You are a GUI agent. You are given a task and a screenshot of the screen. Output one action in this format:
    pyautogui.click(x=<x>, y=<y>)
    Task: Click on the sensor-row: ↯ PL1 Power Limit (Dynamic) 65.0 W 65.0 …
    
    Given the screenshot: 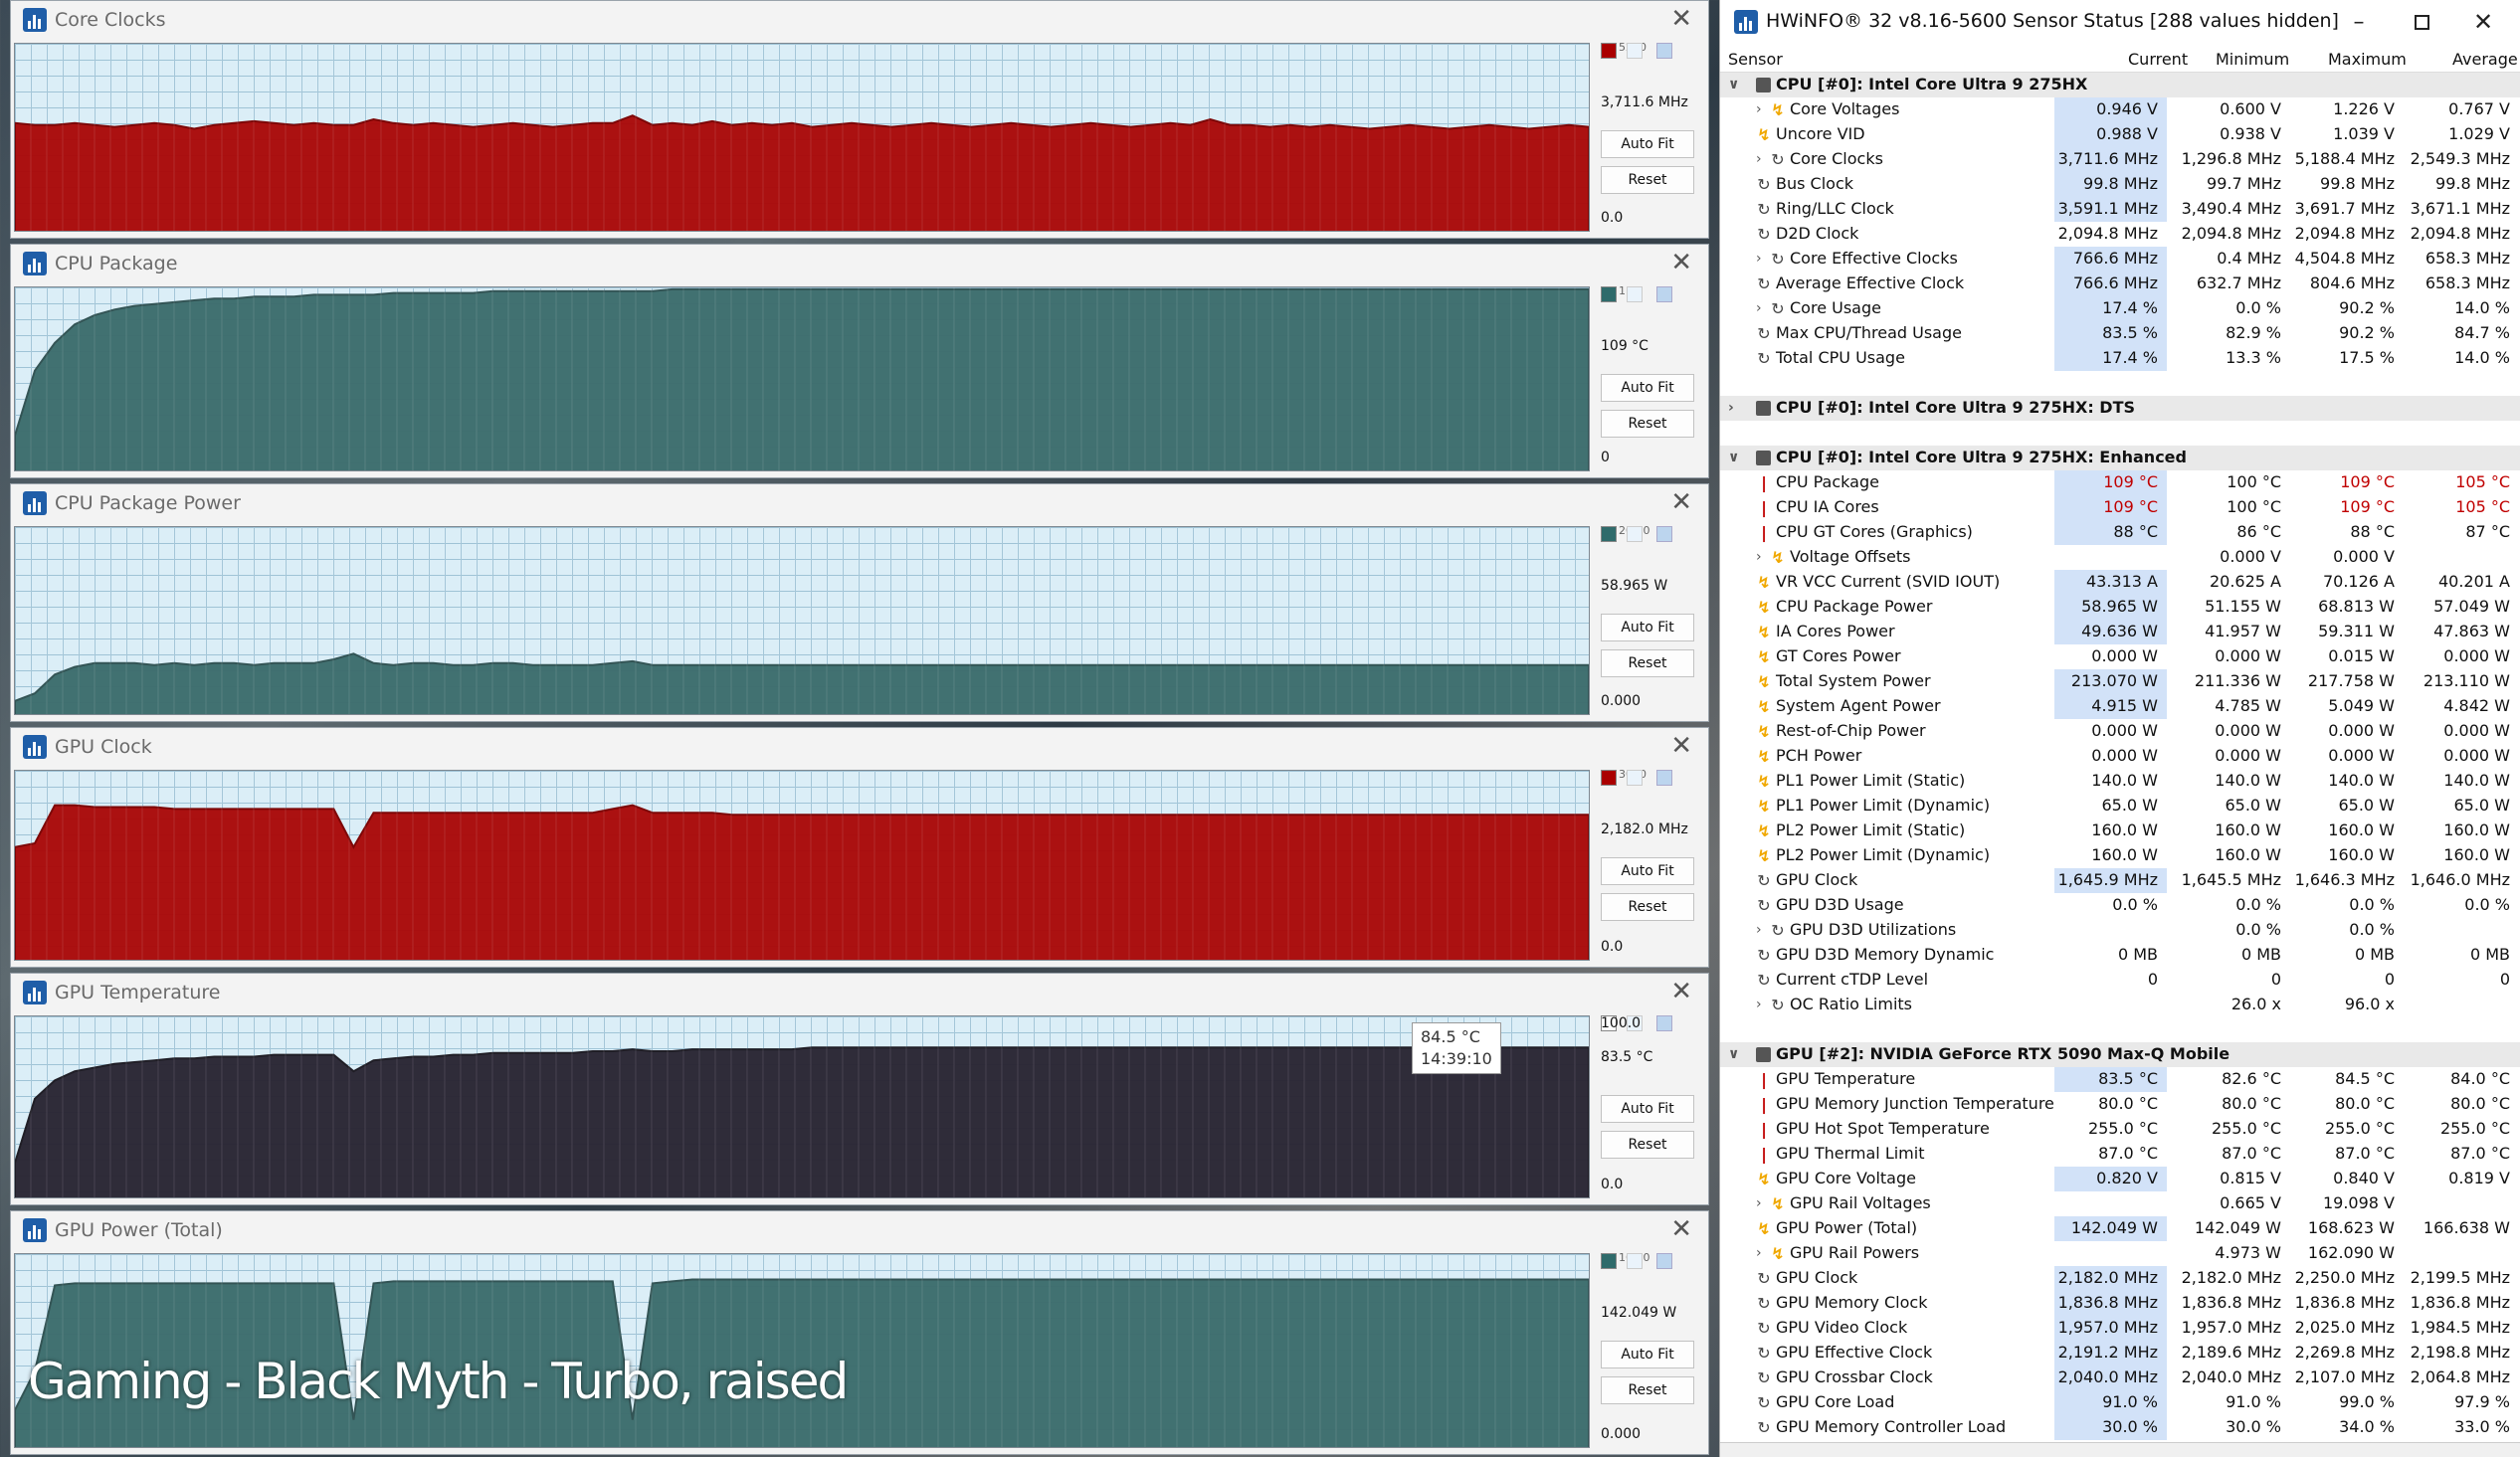 What is the action you would take?
    pyautogui.click(x=2120, y=806)
    